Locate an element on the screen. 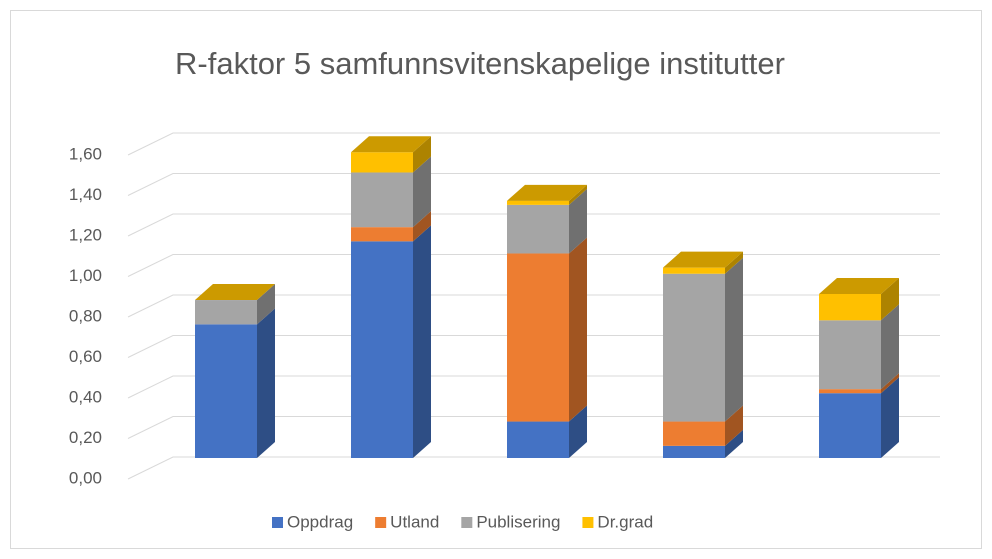 The image size is (992, 559). y-tick-label: 0,80 is located at coordinates (85, 315).